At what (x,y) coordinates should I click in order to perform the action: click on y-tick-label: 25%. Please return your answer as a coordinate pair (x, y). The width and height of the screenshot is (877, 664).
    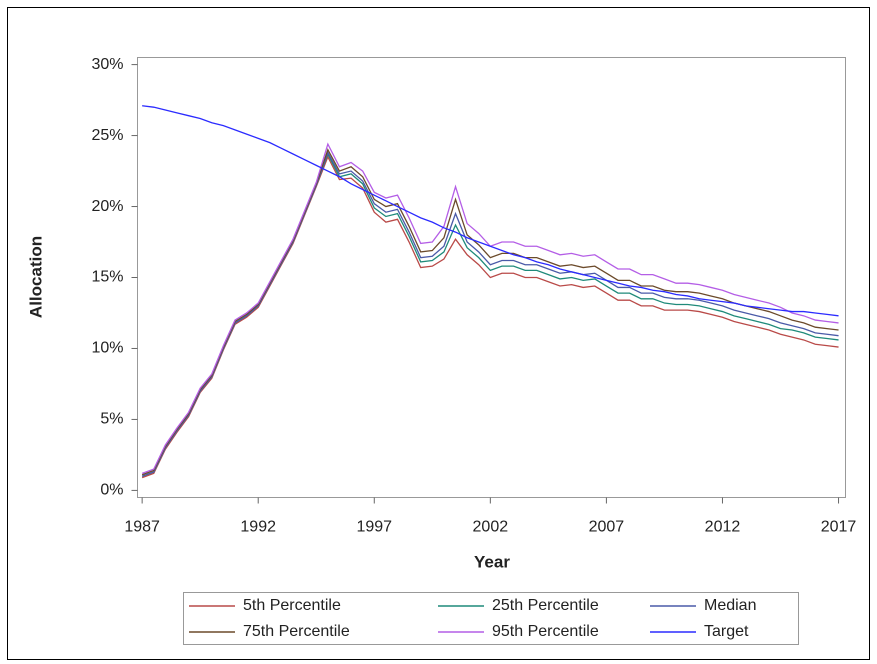
    Looking at the image, I should click on (107, 135).